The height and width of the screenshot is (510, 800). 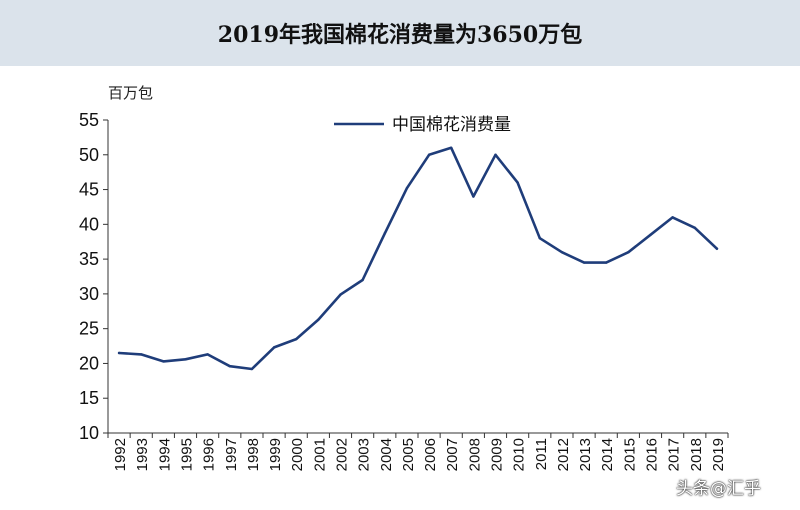 I want to click on x-tick-label: 1994, so click(x=164, y=454).